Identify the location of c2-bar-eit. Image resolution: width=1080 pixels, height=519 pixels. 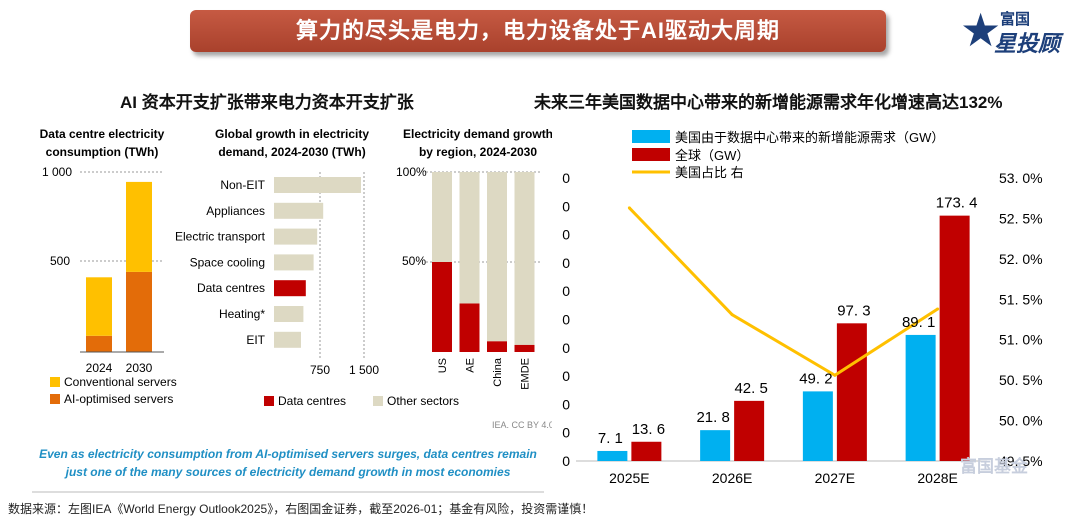
(287, 339).